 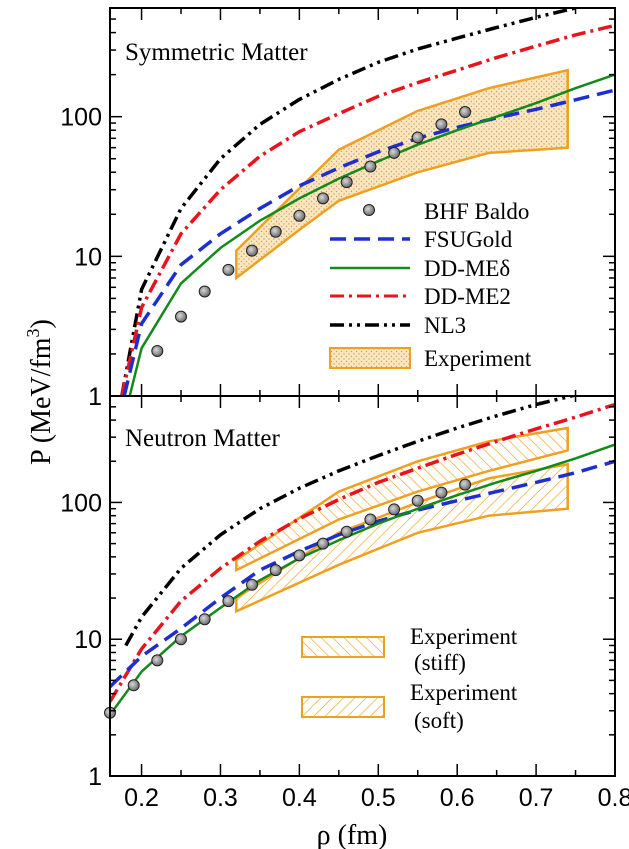 What do you see at coordinates (299, 798) in the screenshot?
I see `xtick-label: 0.4` at bounding box center [299, 798].